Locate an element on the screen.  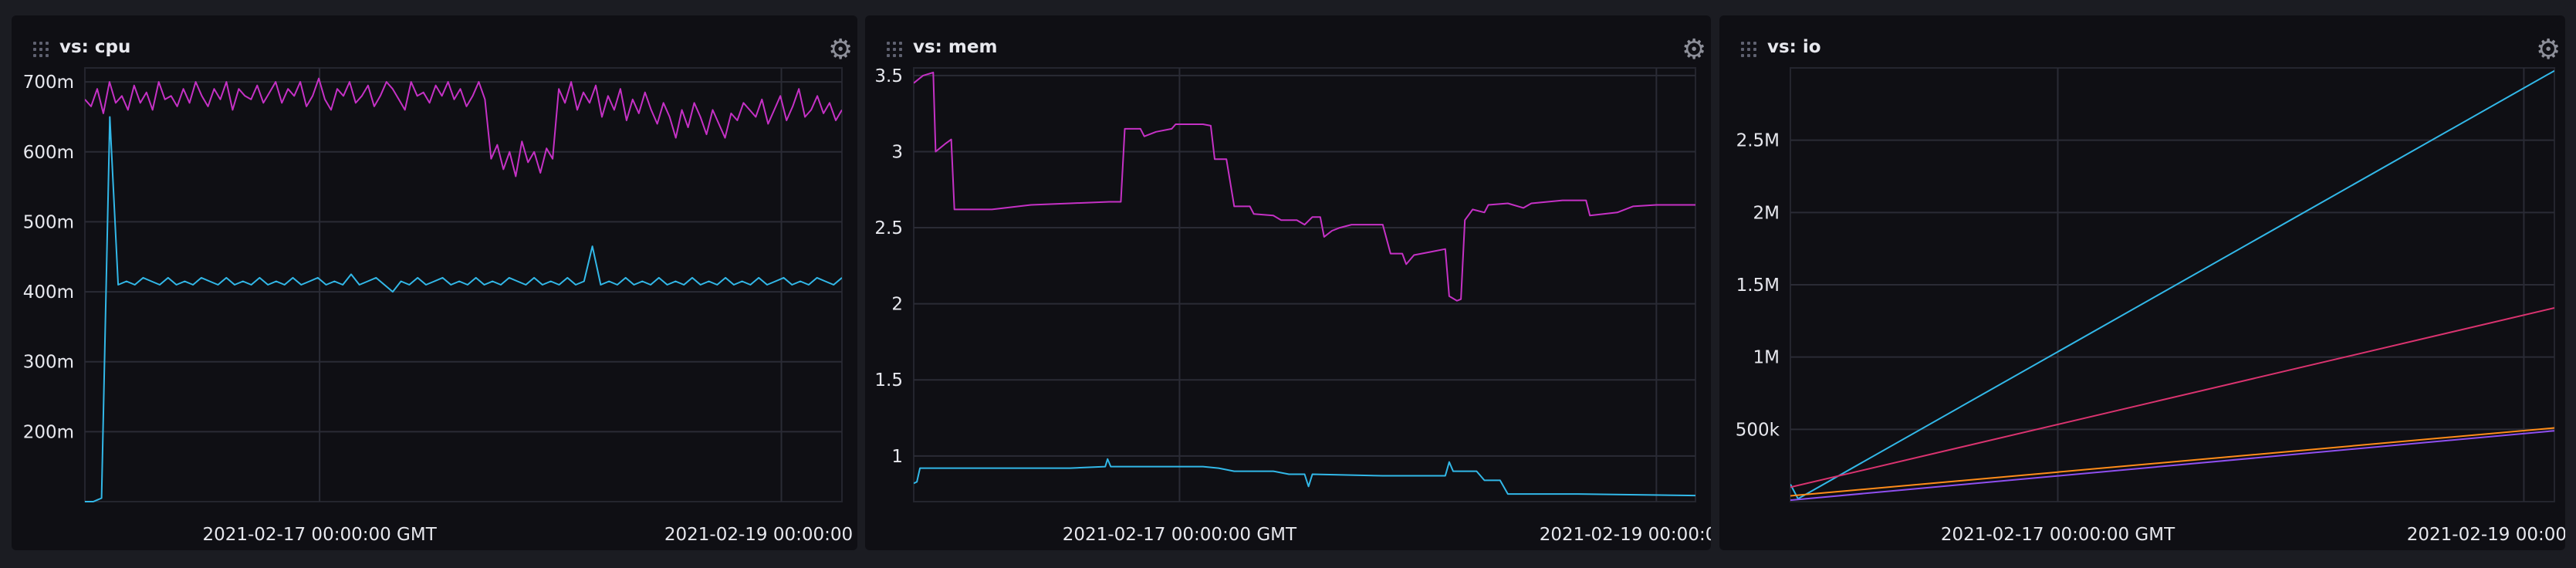
y-tick-label: 3.5 is located at coordinates (888, 76).